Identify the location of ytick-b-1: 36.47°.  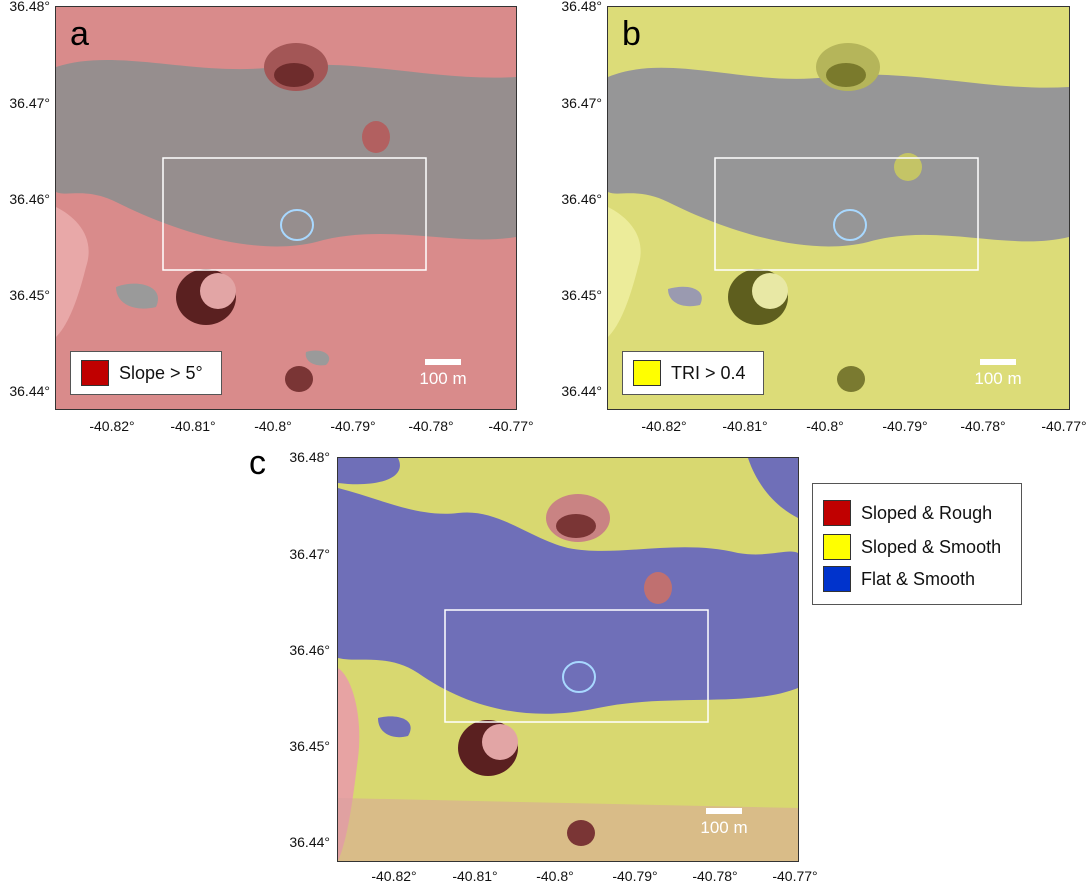
(581, 103).